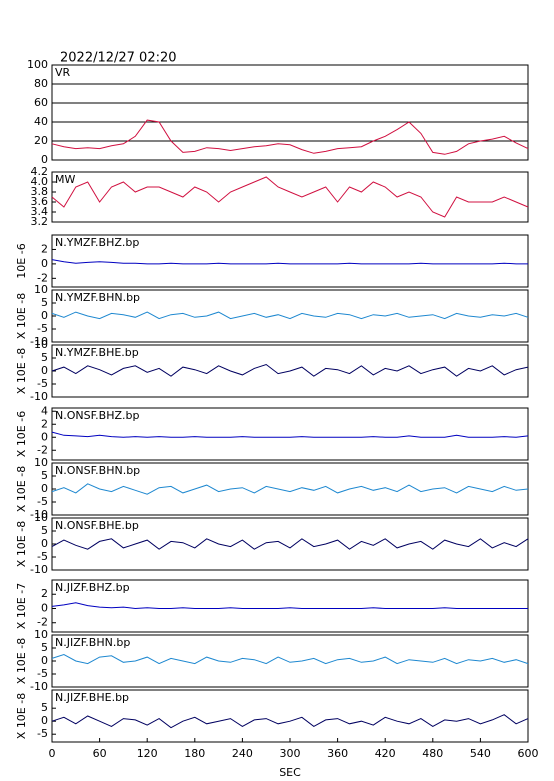 The height and width of the screenshot is (781, 554). I want to click on panel-label: VR, so click(63, 72).